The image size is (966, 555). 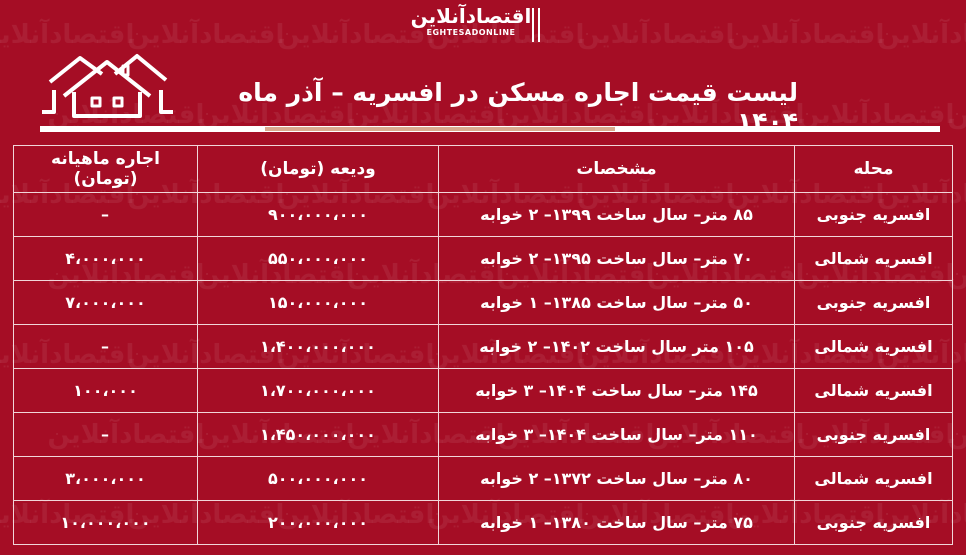 What do you see at coordinates (471, 32) in the screenshot?
I see `logo-text-en: EGHTESADONLINE` at bounding box center [471, 32].